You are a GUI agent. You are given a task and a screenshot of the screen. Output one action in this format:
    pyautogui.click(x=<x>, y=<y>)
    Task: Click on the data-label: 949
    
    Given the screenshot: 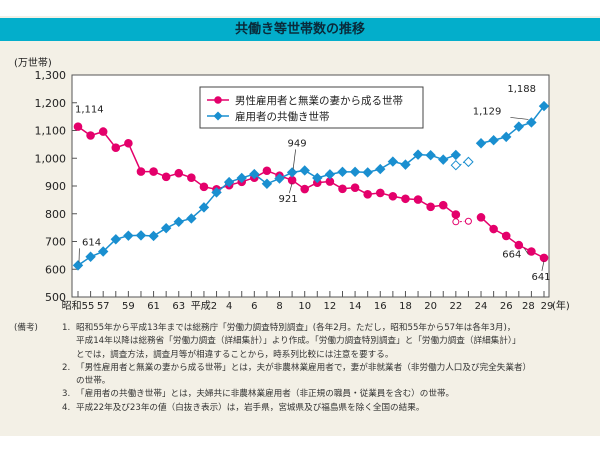 What is the action you would take?
    pyautogui.click(x=297, y=143)
    